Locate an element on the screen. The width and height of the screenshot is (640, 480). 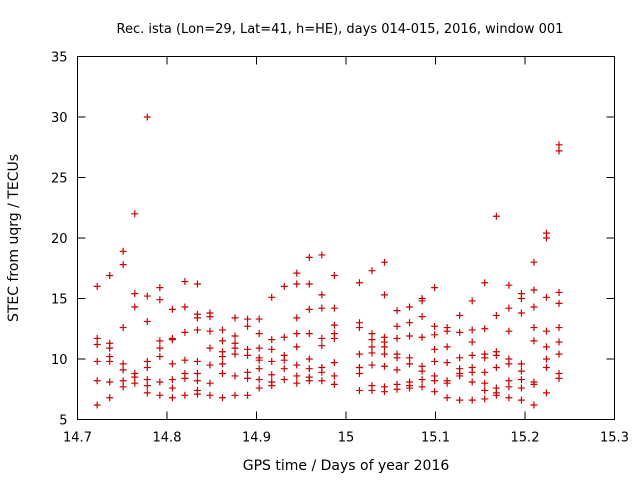
x-tick-label: 15 is located at coordinates (346, 438).